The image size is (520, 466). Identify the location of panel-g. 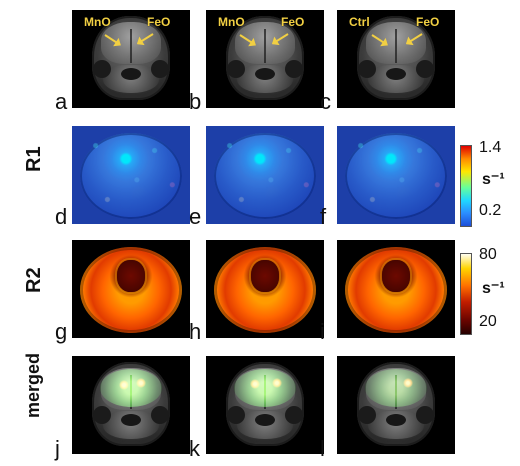
(131, 289).